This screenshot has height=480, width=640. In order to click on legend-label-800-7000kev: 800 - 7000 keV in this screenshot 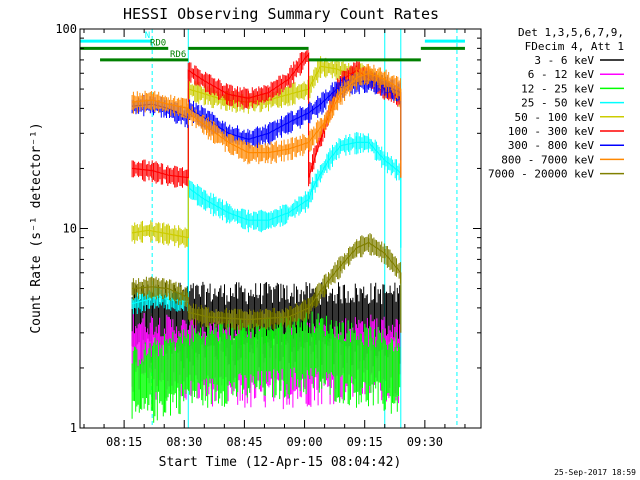, I will do `click(547, 159)`.